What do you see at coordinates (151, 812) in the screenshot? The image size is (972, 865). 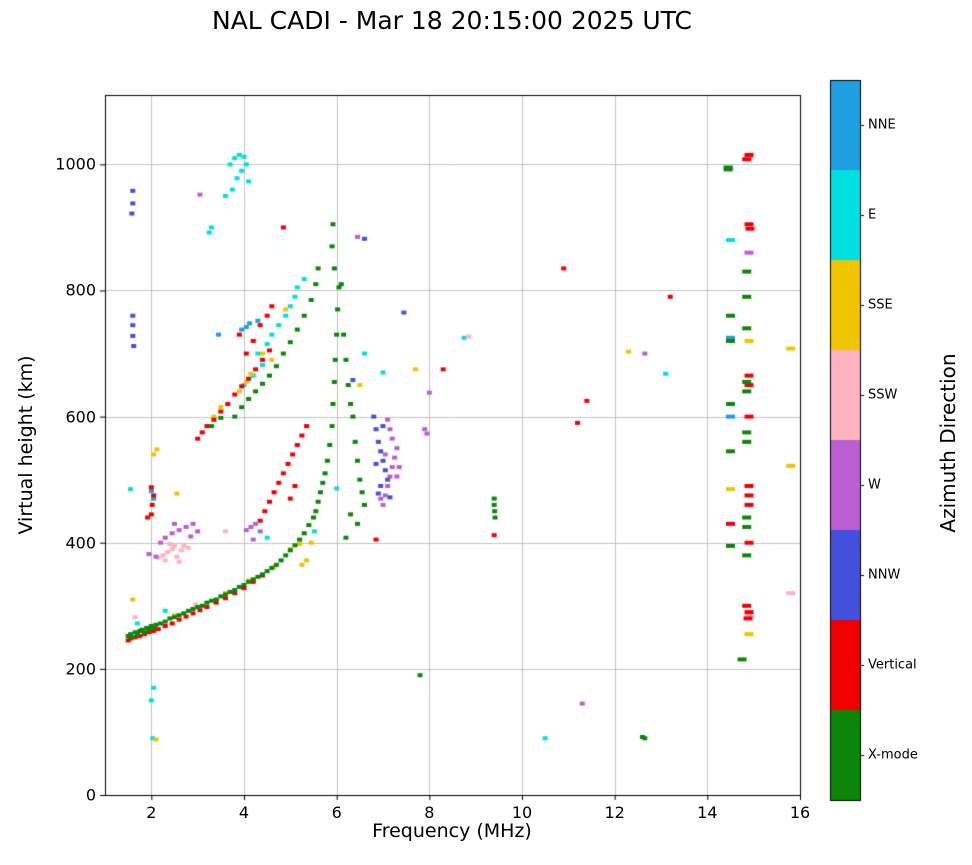 I see `x-tick-label: 2` at bounding box center [151, 812].